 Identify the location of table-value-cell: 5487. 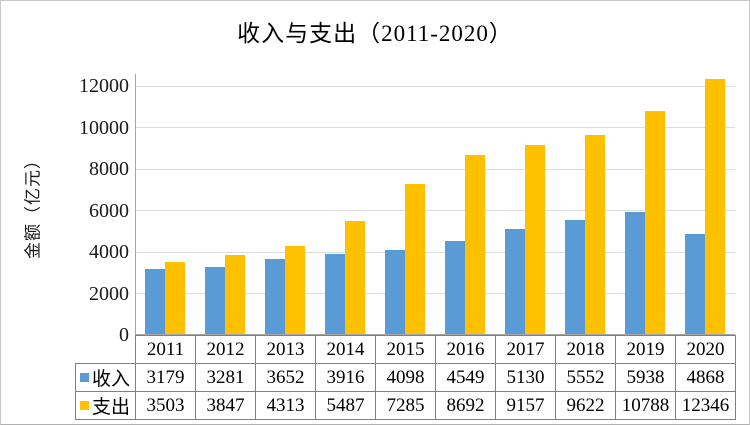
(345, 405).